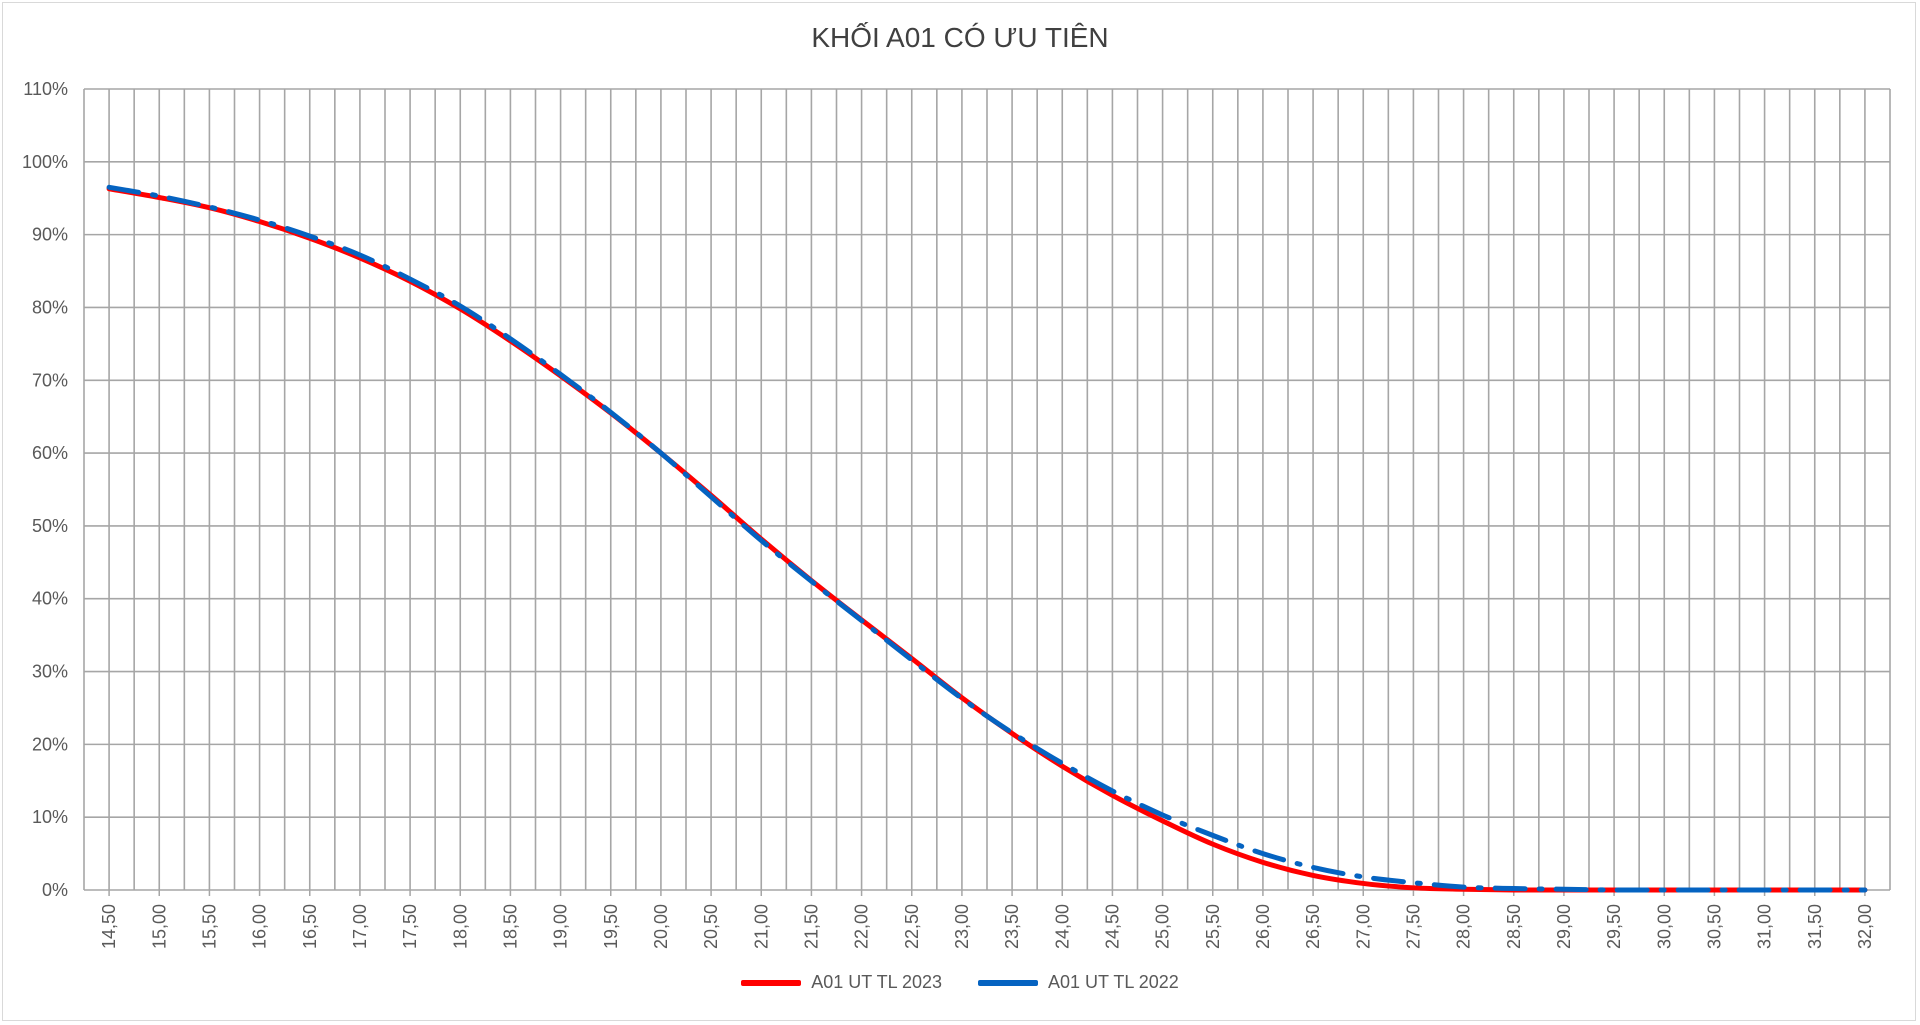  What do you see at coordinates (1514, 926) in the screenshot?
I see `x-tick-label: 28,50` at bounding box center [1514, 926].